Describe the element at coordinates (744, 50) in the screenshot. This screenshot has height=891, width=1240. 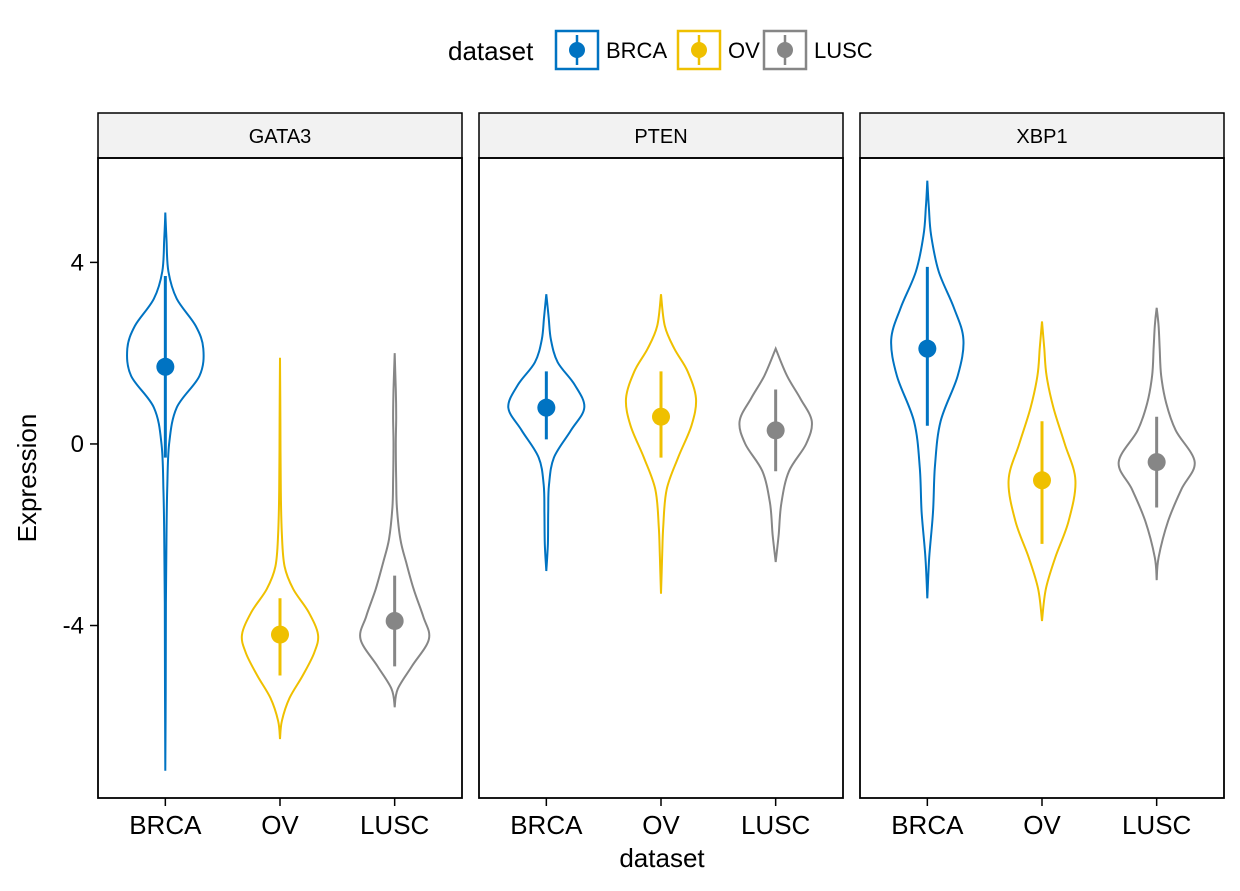
I see `legend-label-ov: OV` at that location.